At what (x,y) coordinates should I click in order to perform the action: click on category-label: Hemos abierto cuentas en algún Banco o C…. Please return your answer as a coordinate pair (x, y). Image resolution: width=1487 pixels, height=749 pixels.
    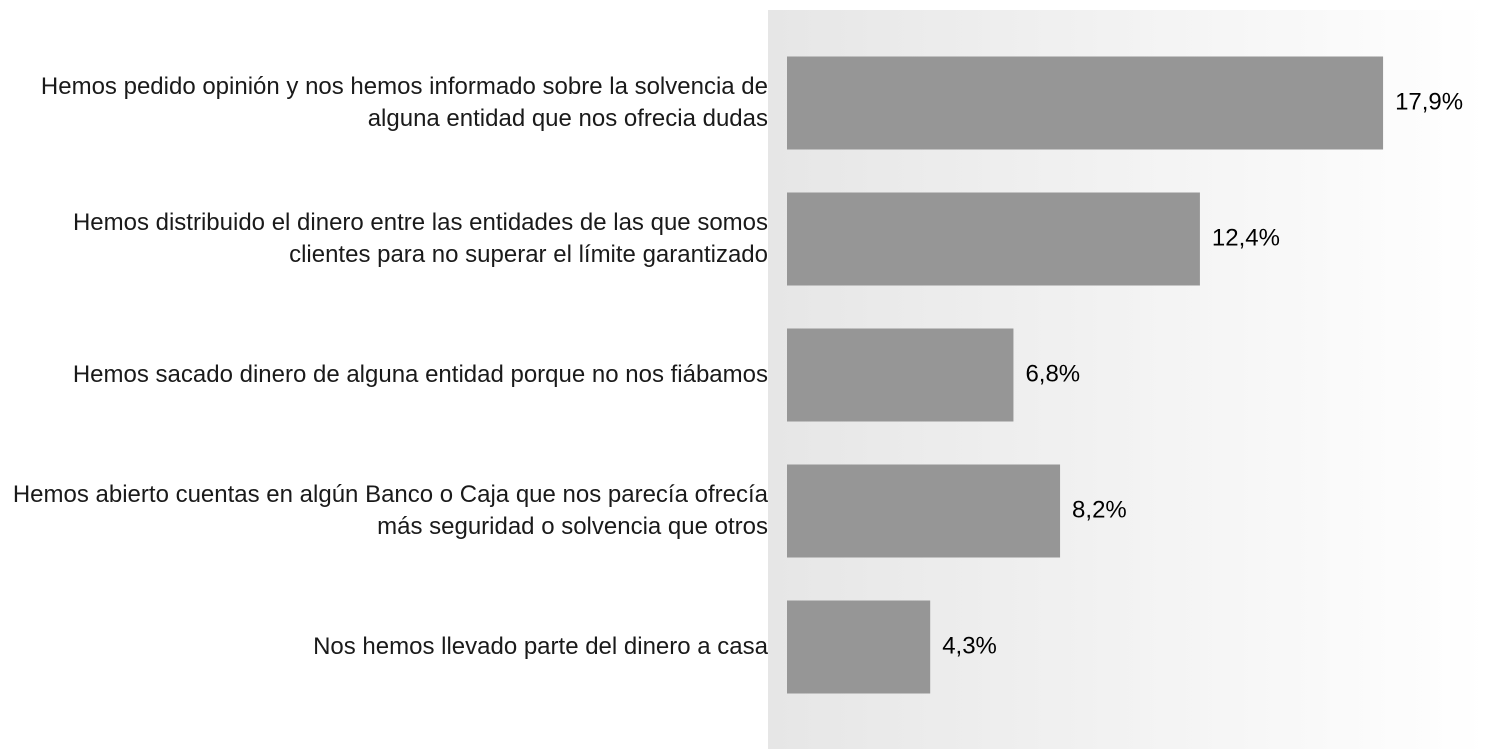
    Looking at the image, I should click on (390, 510).